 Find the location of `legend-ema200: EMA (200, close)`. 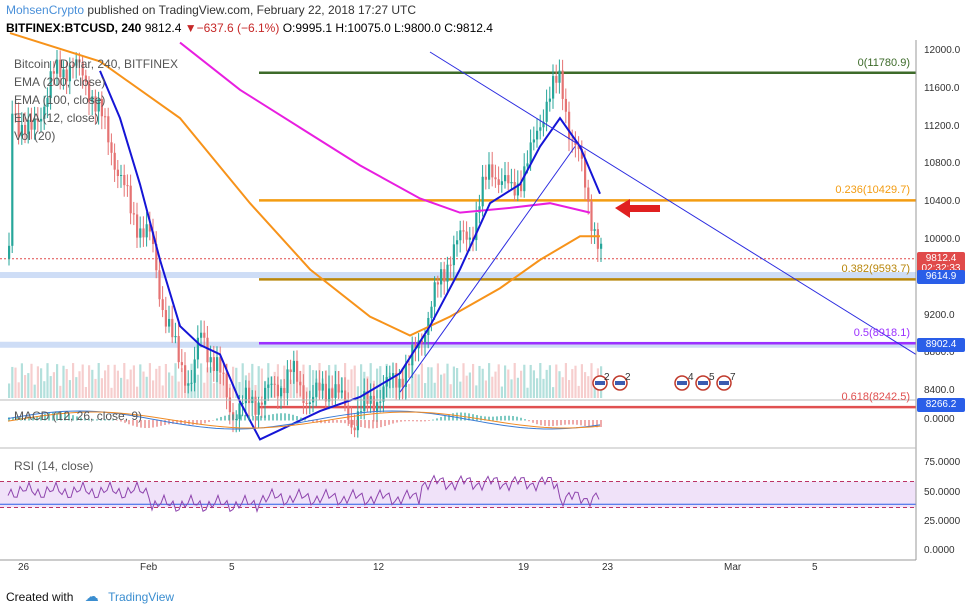

legend-ema200: EMA (200, close) is located at coordinates (60, 82).